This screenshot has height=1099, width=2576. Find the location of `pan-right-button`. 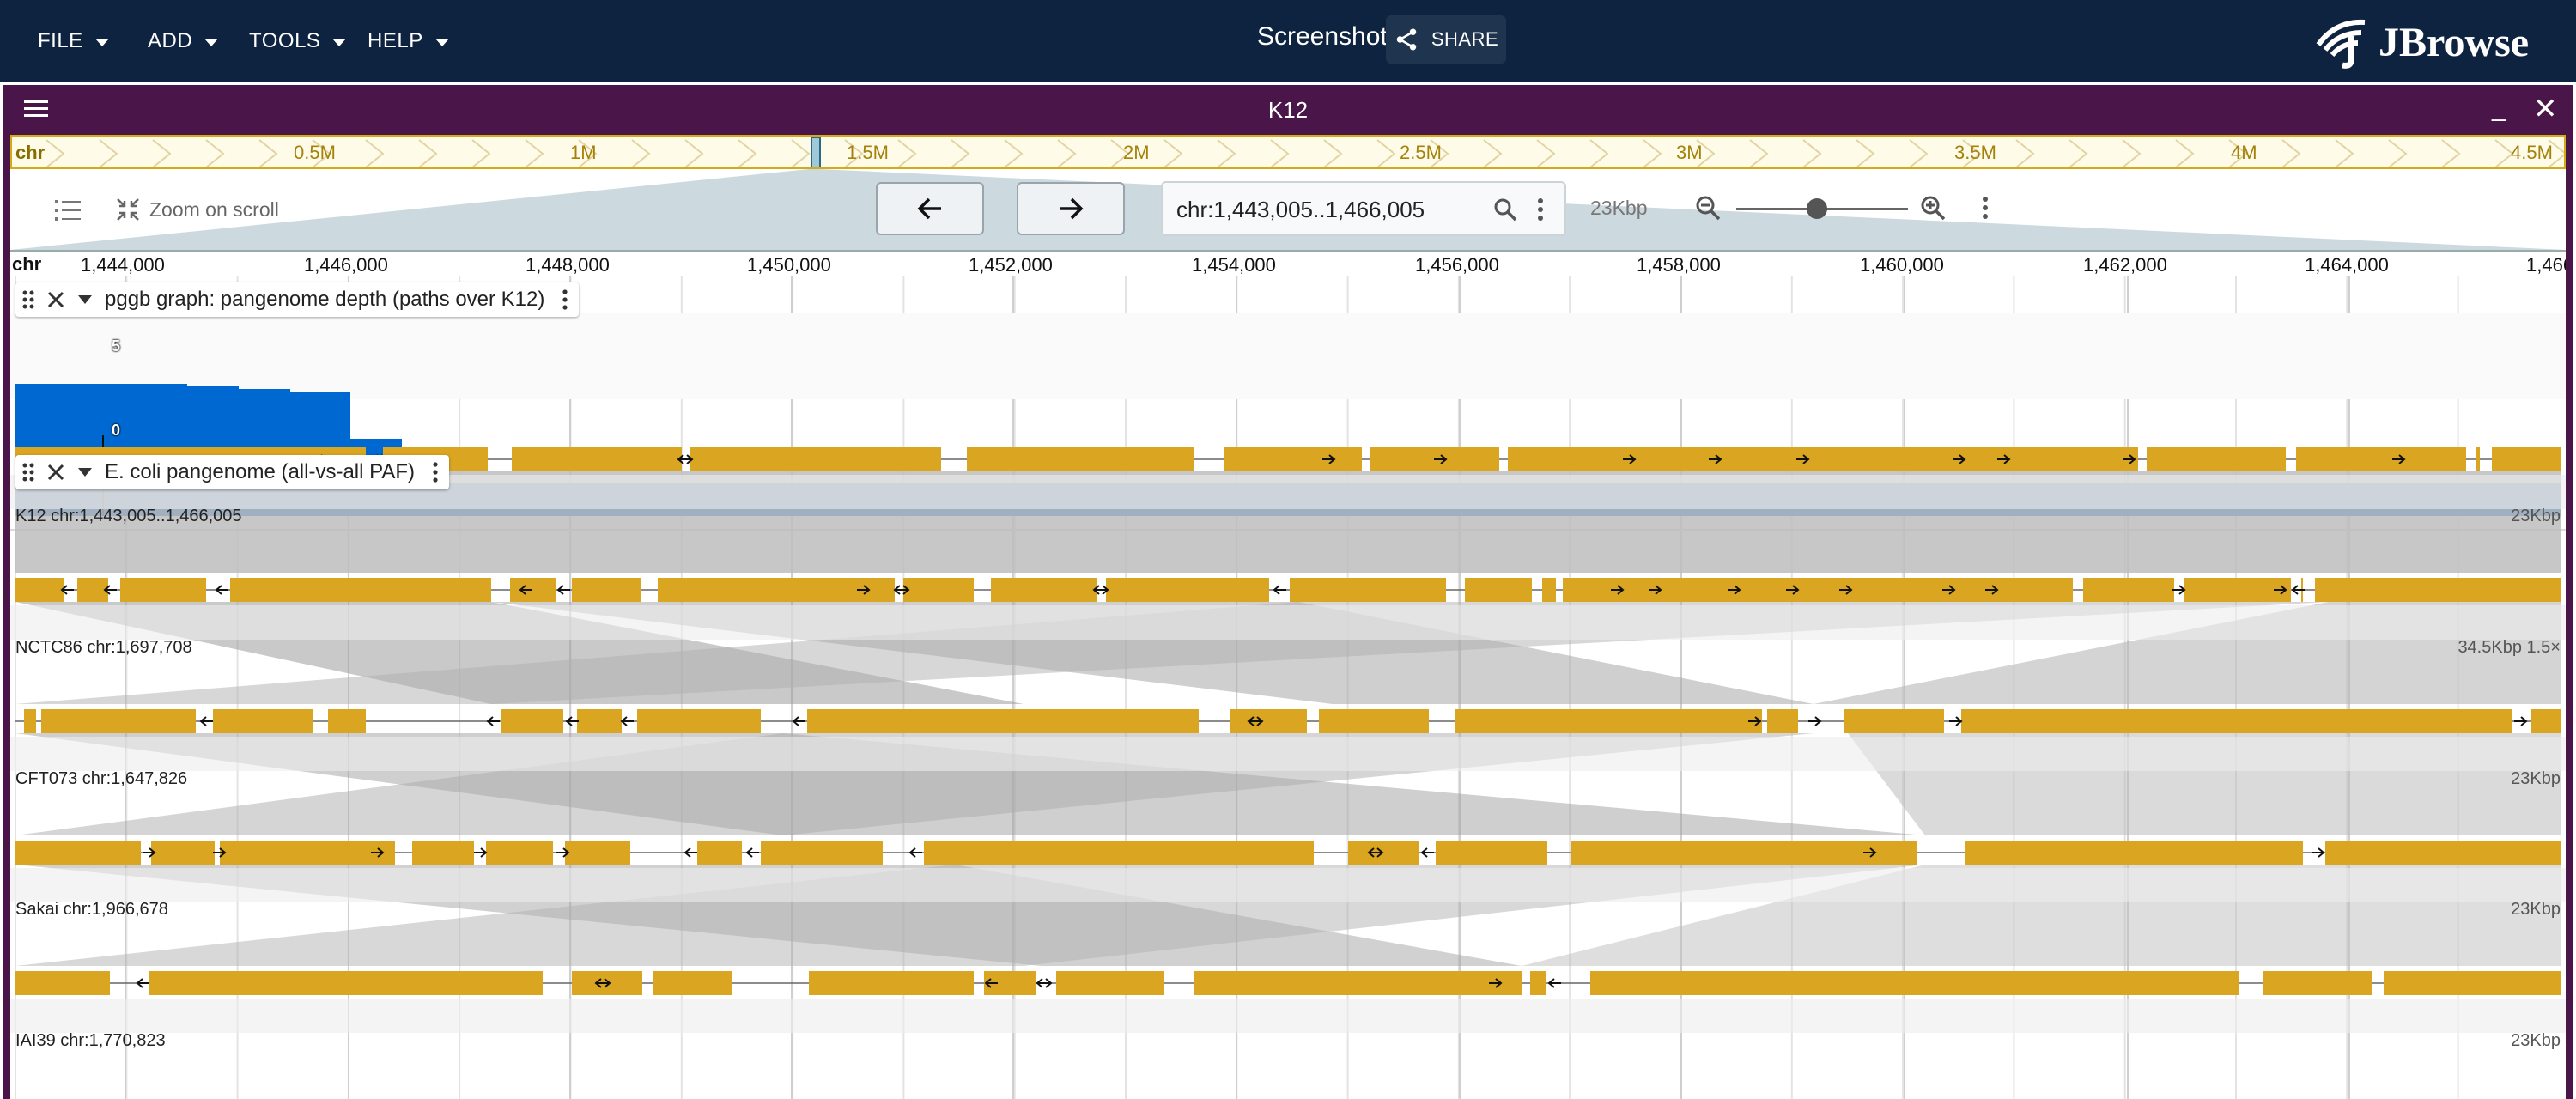

pan-right-button is located at coordinates (1071, 208).